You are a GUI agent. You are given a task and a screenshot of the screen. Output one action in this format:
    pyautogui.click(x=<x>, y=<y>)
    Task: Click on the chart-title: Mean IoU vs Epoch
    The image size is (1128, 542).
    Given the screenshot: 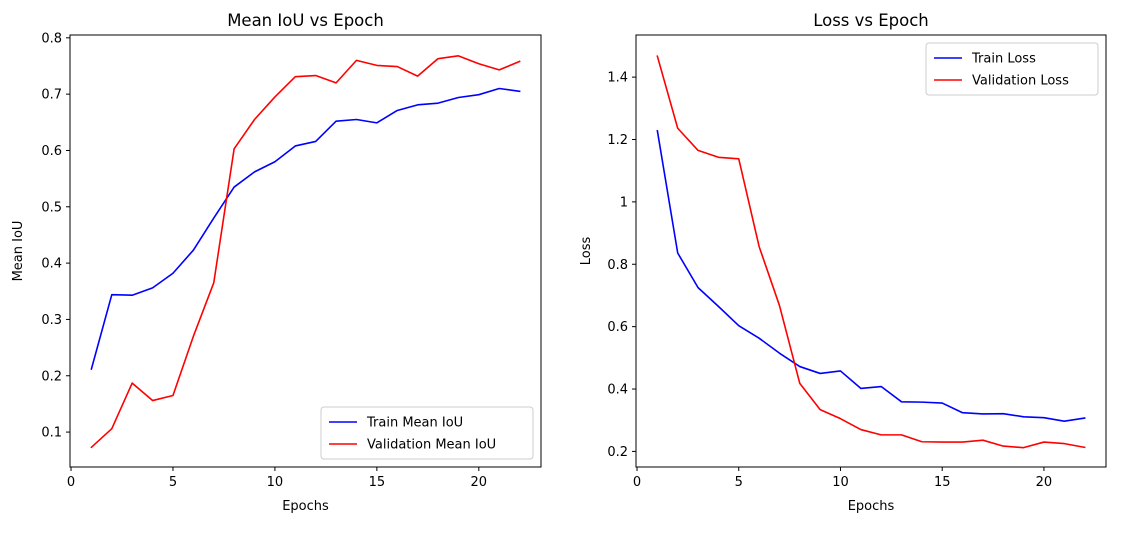 What is the action you would take?
    pyautogui.click(x=305, y=20)
    